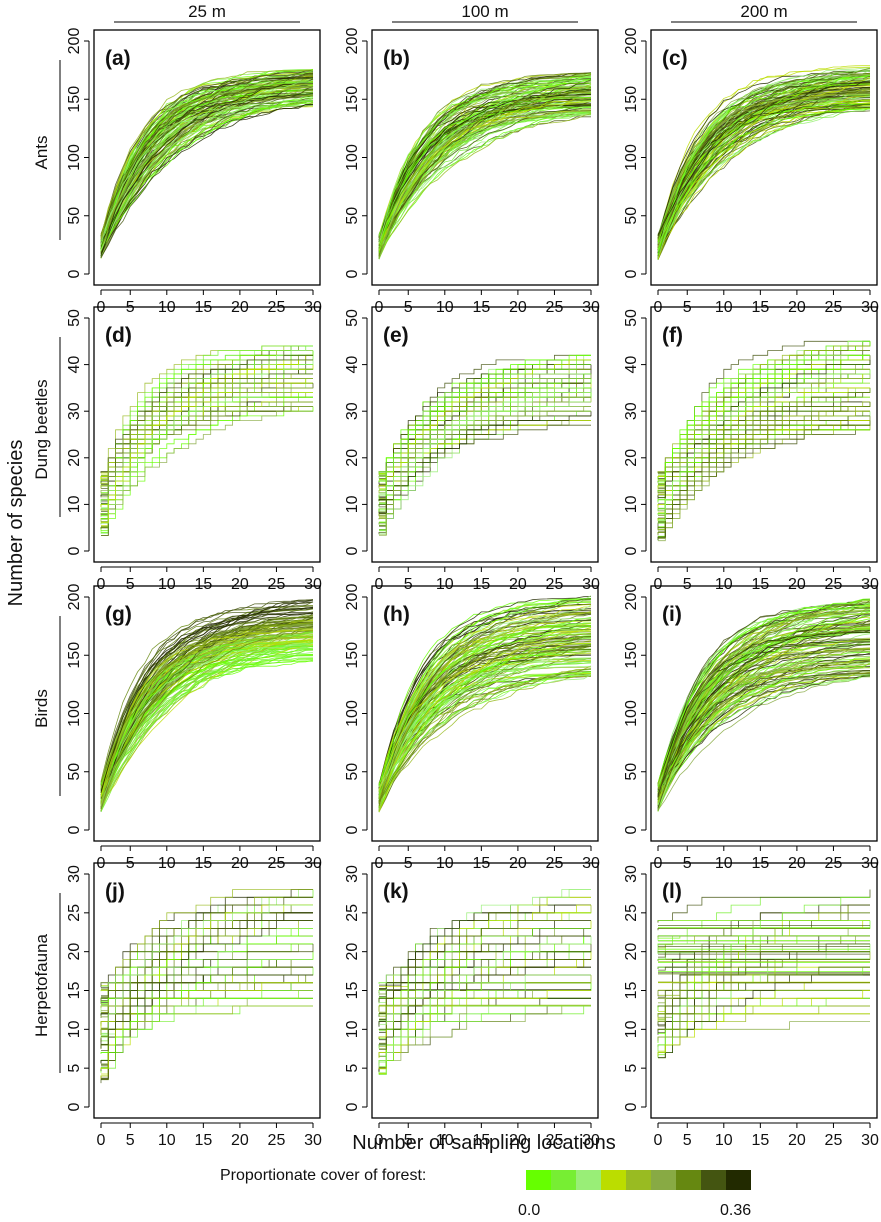  Describe the element at coordinates (445, 584) in the screenshot. I see `x-tick-label: 10` at that location.